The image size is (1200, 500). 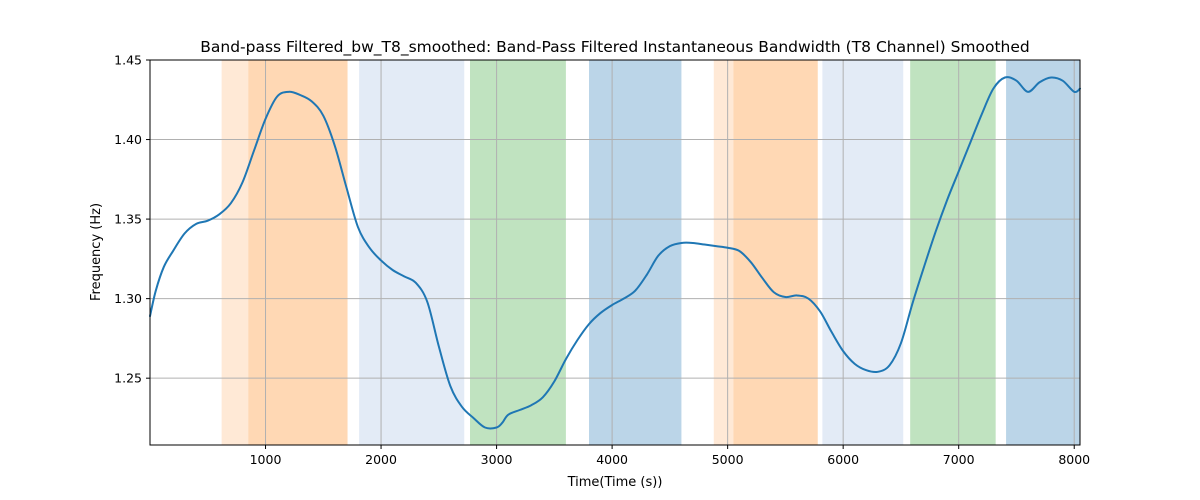 What do you see at coordinates (381, 459) in the screenshot?
I see `x-tick-label: 2000` at bounding box center [381, 459].